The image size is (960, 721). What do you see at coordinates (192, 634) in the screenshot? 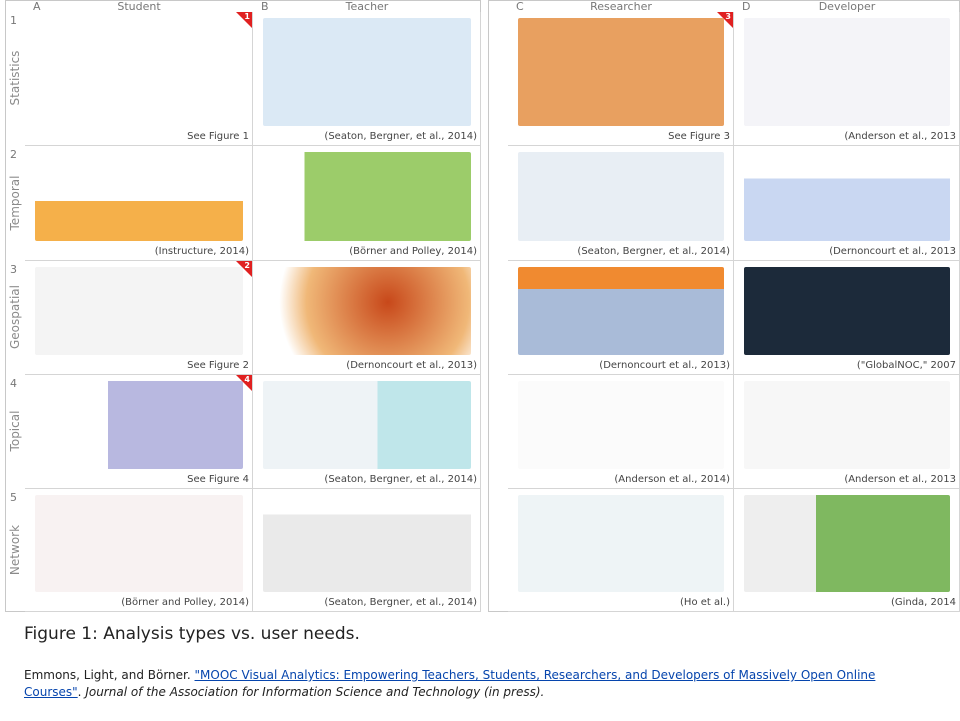
I see `figure-caption: Figure 1: Analysis types vs. user needs.` at bounding box center [192, 634].